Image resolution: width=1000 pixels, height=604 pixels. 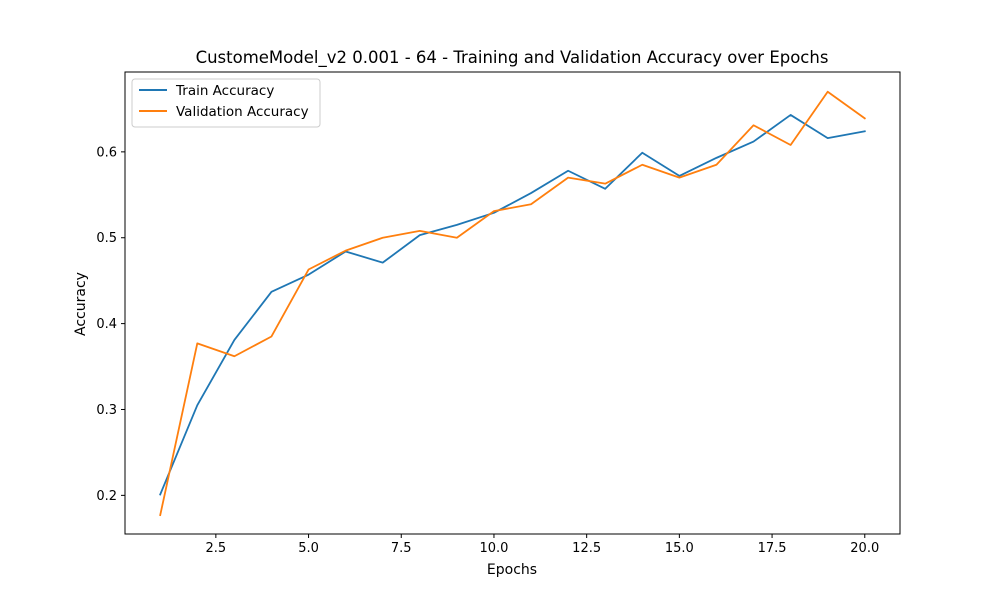 What do you see at coordinates (512, 570) in the screenshot?
I see `x-axis-label: Epochs` at bounding box center [512, 570].